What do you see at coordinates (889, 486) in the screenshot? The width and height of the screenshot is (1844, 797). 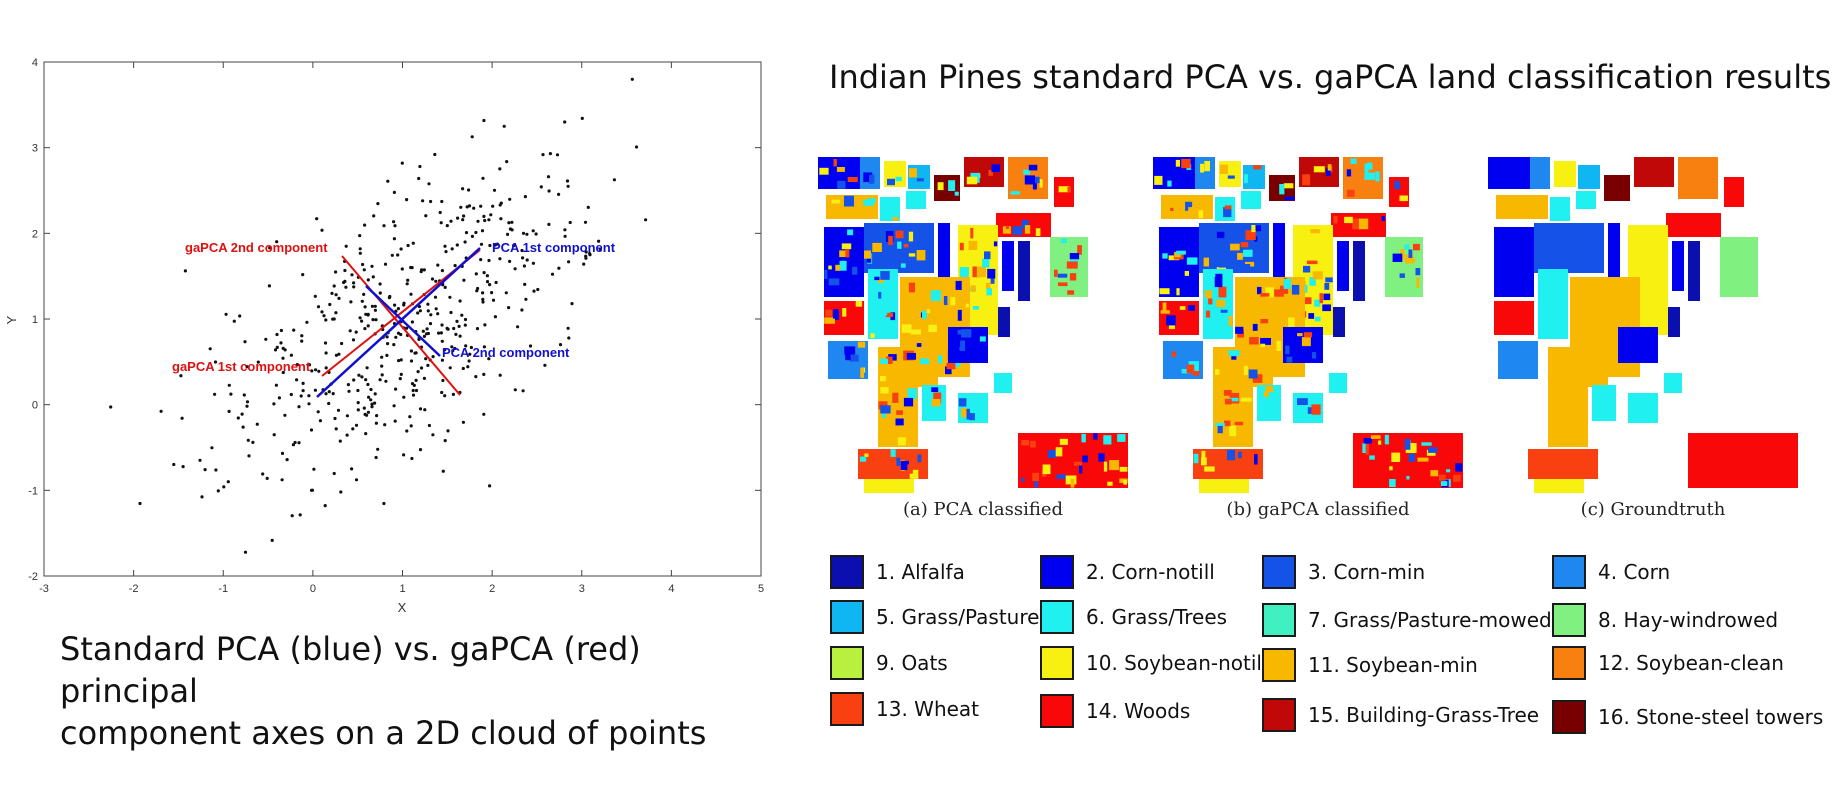 I see `field-soybean-notill` at bounding box center [889, 486].